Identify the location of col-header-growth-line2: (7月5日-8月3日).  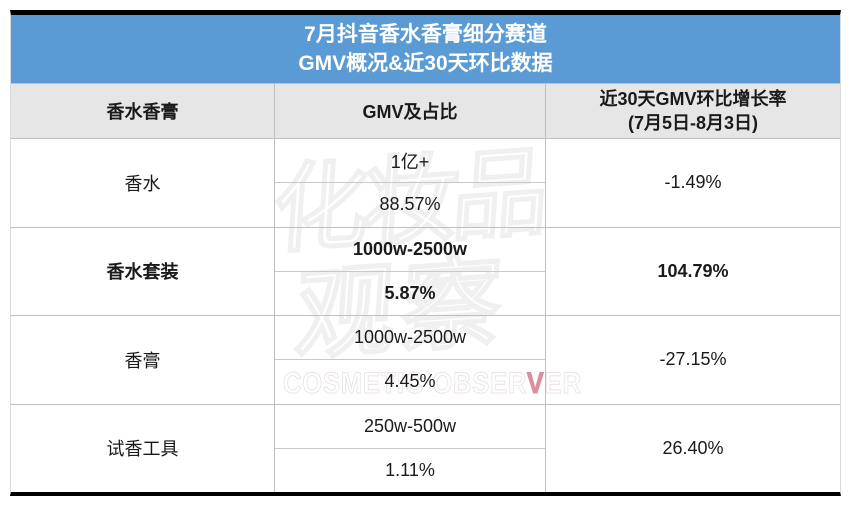
(693, 123).